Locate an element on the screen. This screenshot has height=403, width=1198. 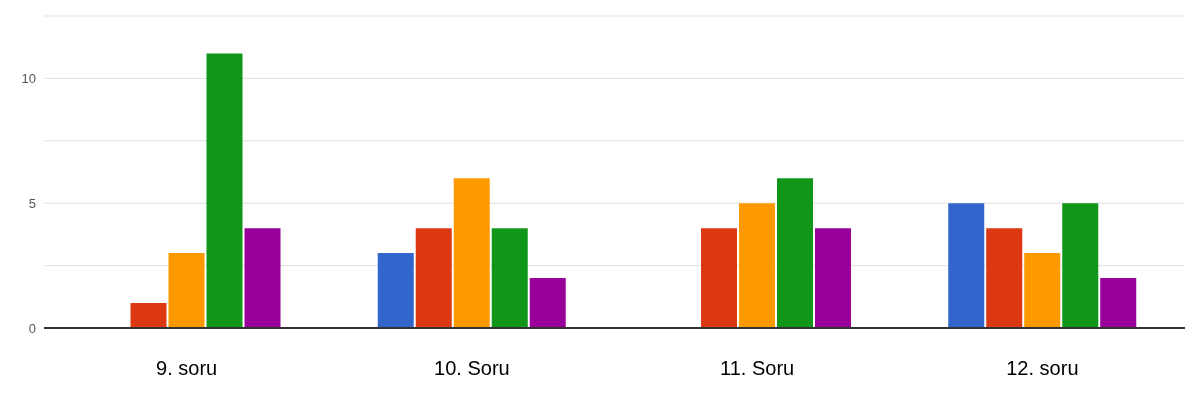
y-tick-label: 5 is located at coordinates (32, 203).